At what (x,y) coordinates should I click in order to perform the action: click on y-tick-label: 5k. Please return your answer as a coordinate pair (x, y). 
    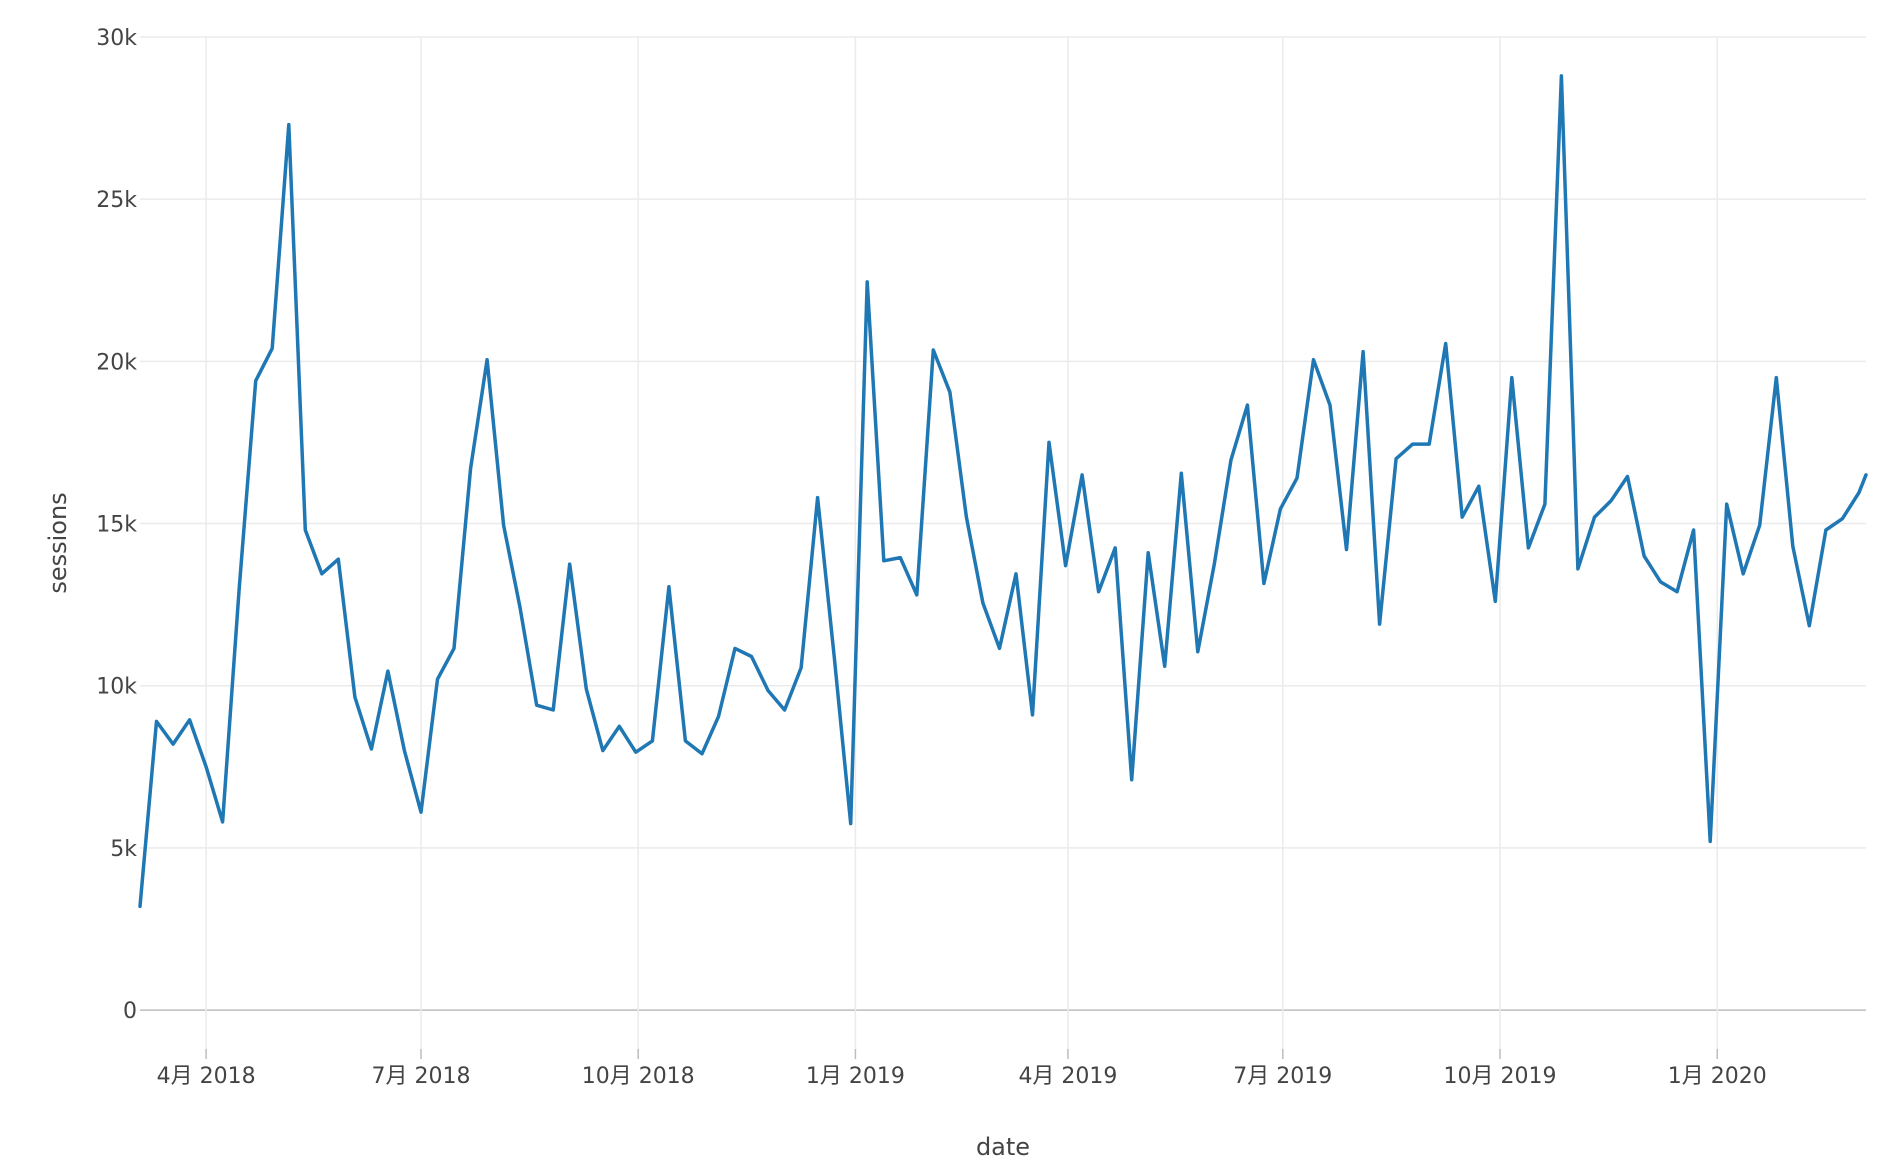
    Looking at the image, I should click on (123, 849).